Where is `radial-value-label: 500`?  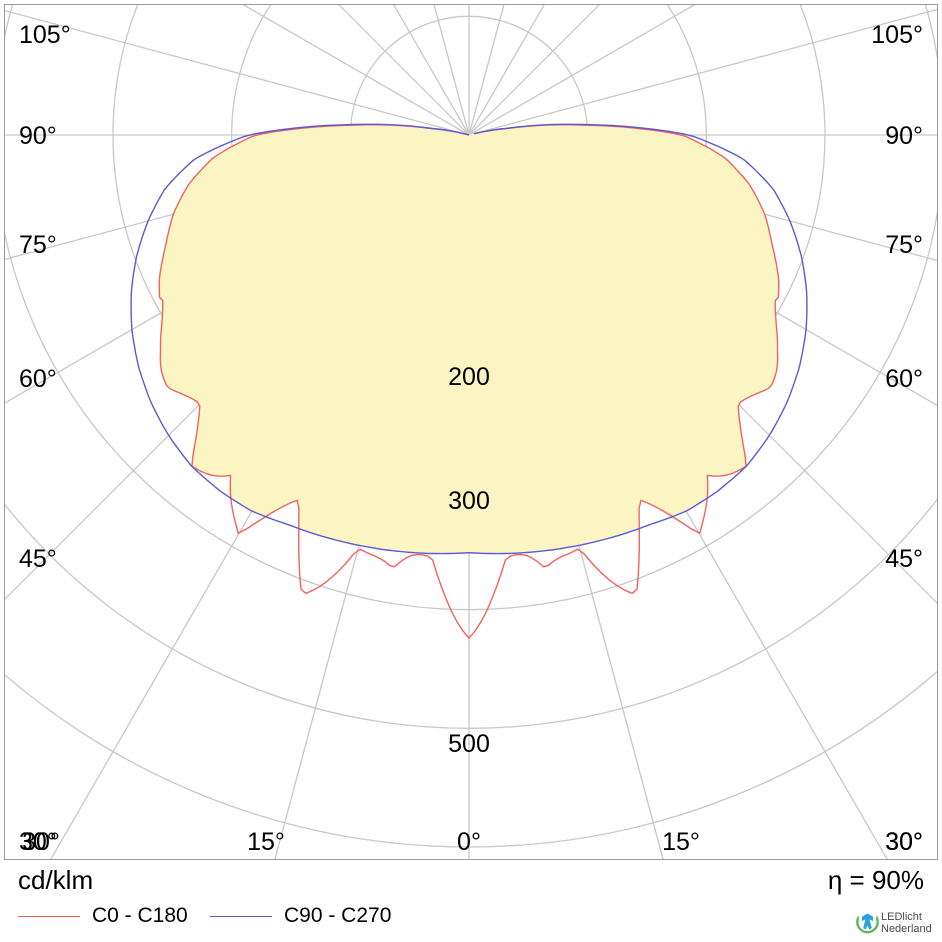
radial-value-label: 500 is located at coordinates (469, 744).